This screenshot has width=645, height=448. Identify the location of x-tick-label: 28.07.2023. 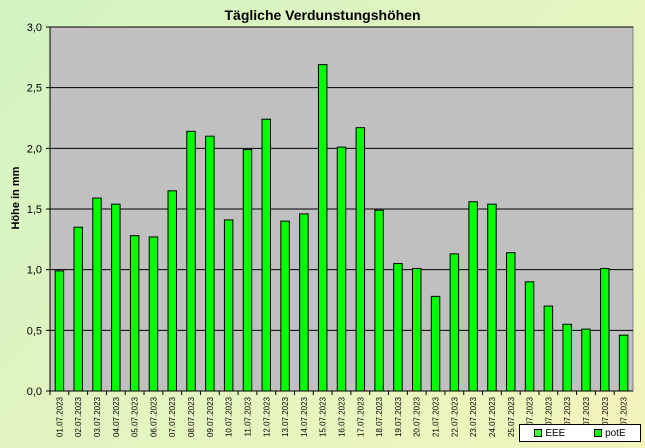
(567, 416).